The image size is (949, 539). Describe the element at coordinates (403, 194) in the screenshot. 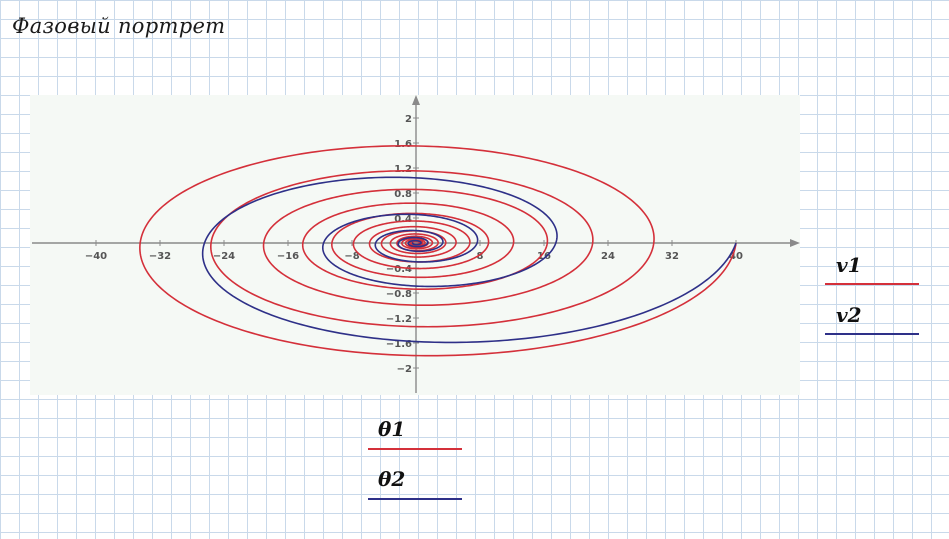

I see `y-tick-label: 0.8` at that location.